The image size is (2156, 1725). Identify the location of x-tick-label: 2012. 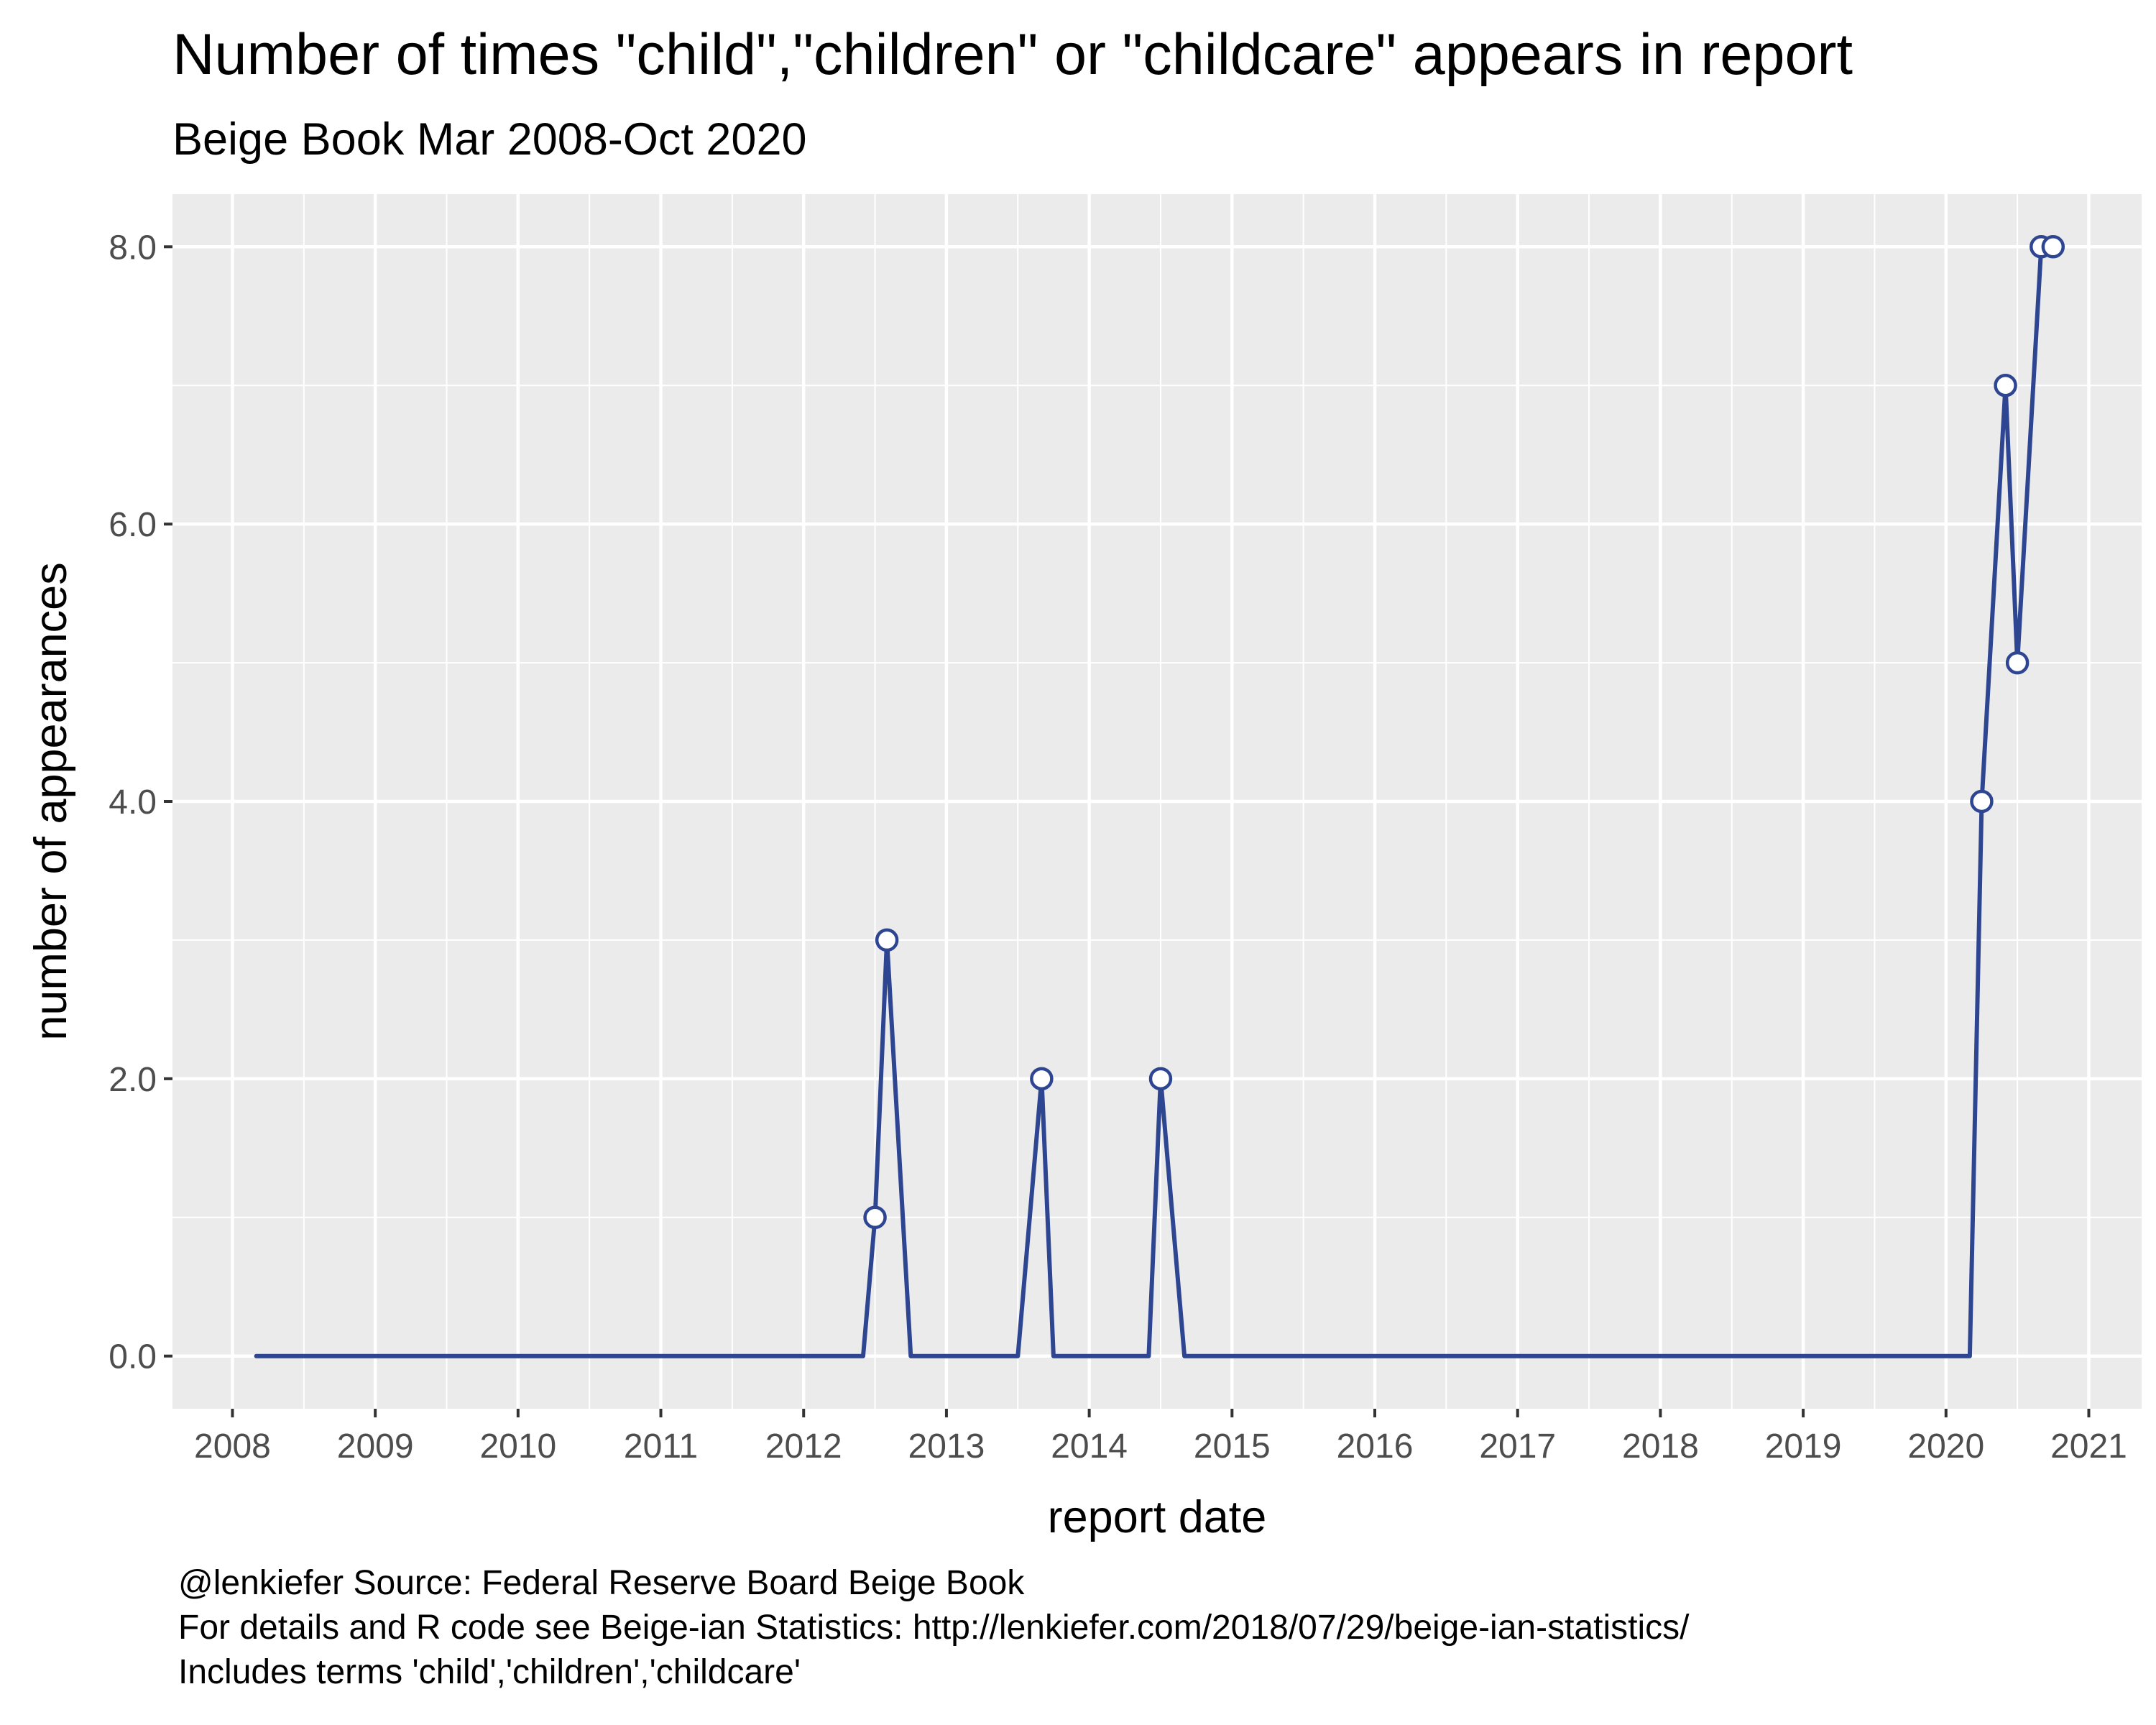
(804, 1446).